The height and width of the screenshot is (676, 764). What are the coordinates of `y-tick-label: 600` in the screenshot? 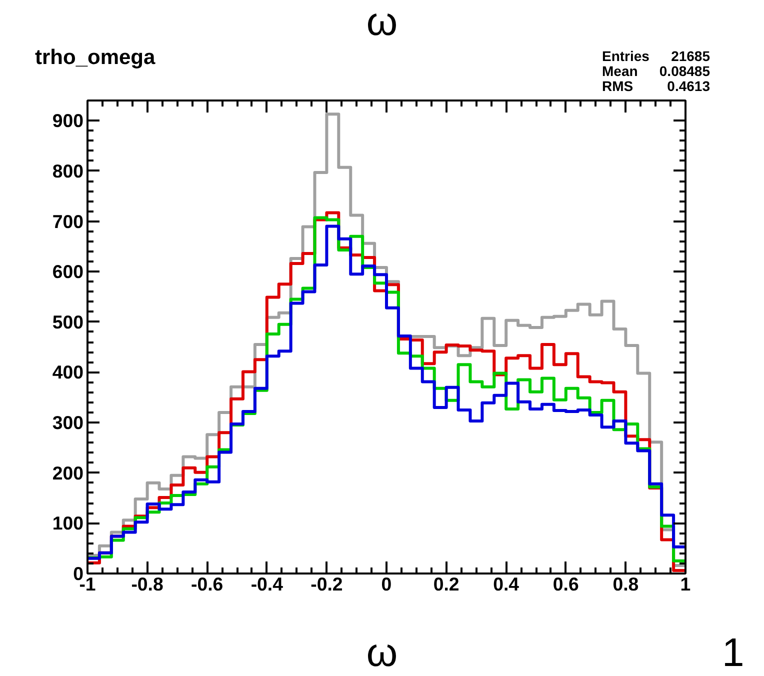 It's located at (68, 271).